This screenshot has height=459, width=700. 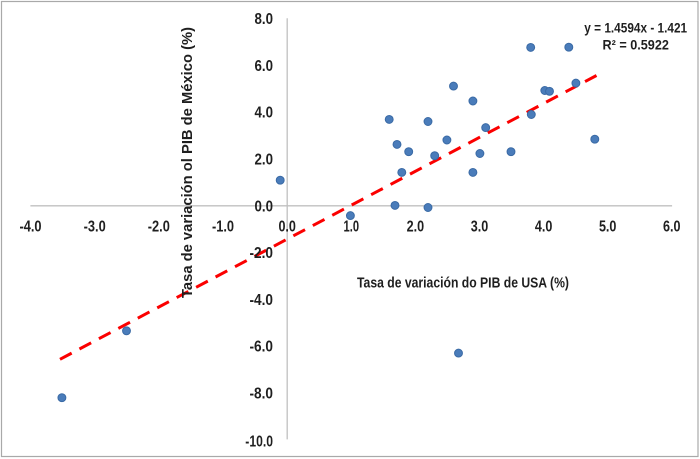 What do you see at coordinates (259, 441) in the screenshot?
I see `svg-text: -10.0` at bounding box center [259, 441].